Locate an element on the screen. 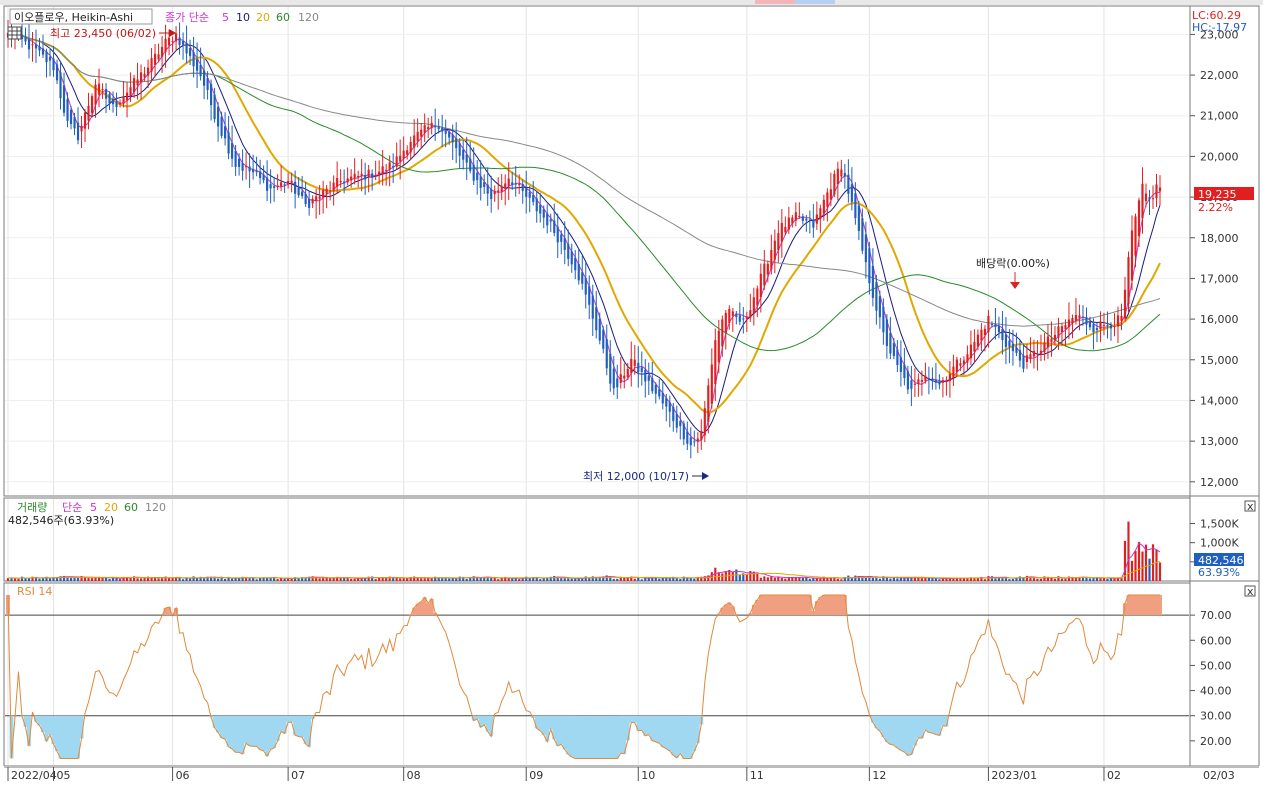 Image resolution: width=1263 pixels, height=791 pixels. volume-legend: 거래량 단순 5 20 60 120 482,546주(63.93%) is located at coordinates (87, 514).